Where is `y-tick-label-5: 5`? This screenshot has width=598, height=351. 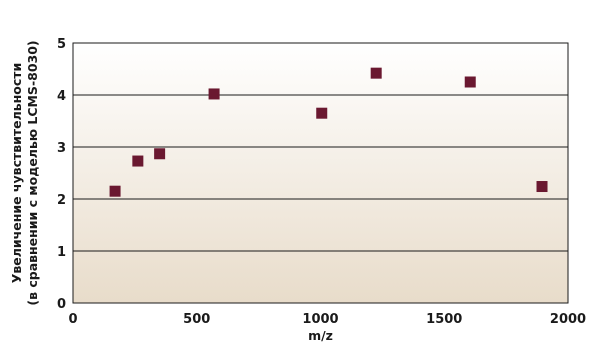 y-tick-label-5: 5 is located at coordinates (61, 44).